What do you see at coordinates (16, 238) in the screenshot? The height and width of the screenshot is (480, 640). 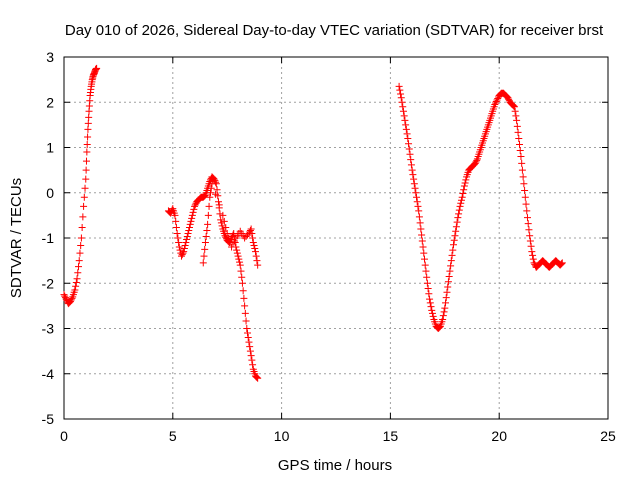 I see `y-axis-label: SDTVAR / TECUs` at bounding box center [16, 238].